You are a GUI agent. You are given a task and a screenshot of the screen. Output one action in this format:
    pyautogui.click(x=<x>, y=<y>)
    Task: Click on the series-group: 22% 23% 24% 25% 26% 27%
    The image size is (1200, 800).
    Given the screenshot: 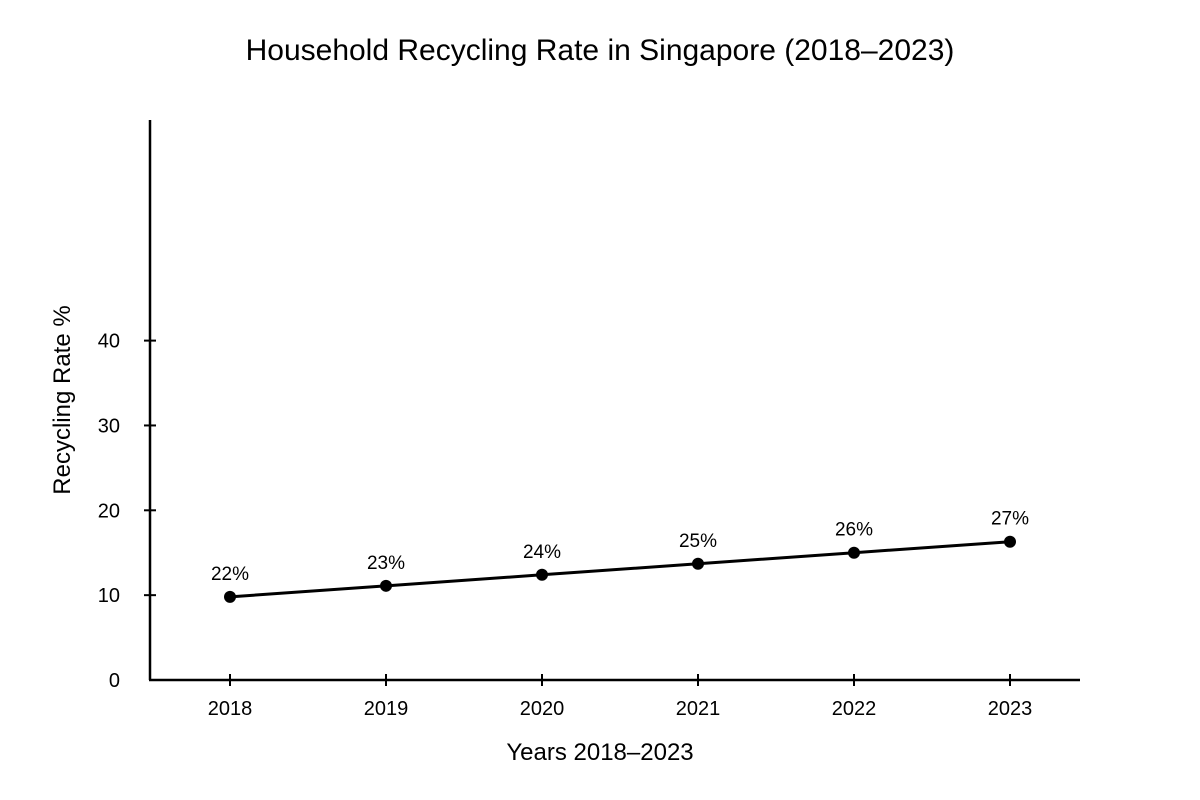 What is the action you would take?
    pyautogui.click(x=620, y=556)
    